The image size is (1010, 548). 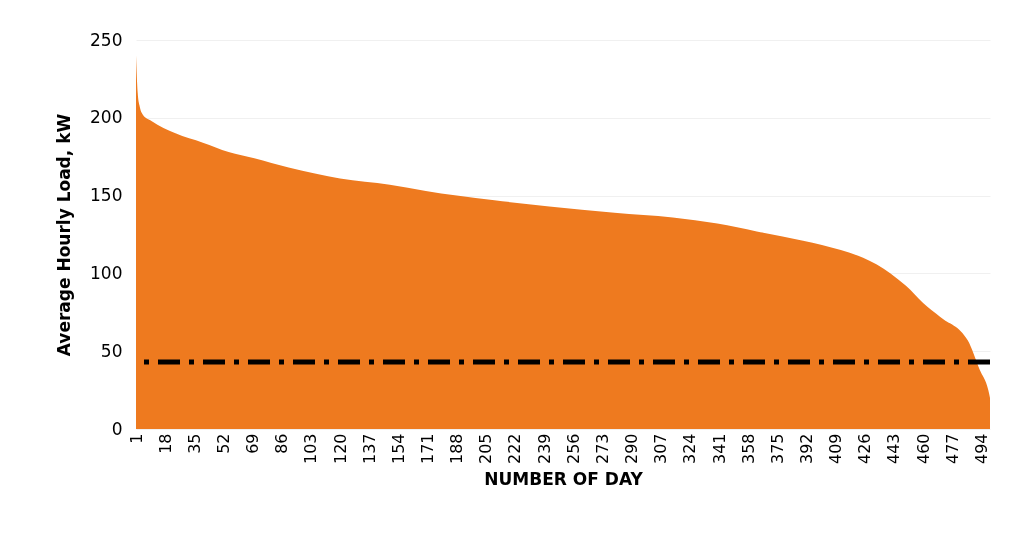 What do you see at coordinates (564, 479) in the screenshot?
I see `x-axis-title: NUMBER OF DAY` at bounding box center [564, 479].